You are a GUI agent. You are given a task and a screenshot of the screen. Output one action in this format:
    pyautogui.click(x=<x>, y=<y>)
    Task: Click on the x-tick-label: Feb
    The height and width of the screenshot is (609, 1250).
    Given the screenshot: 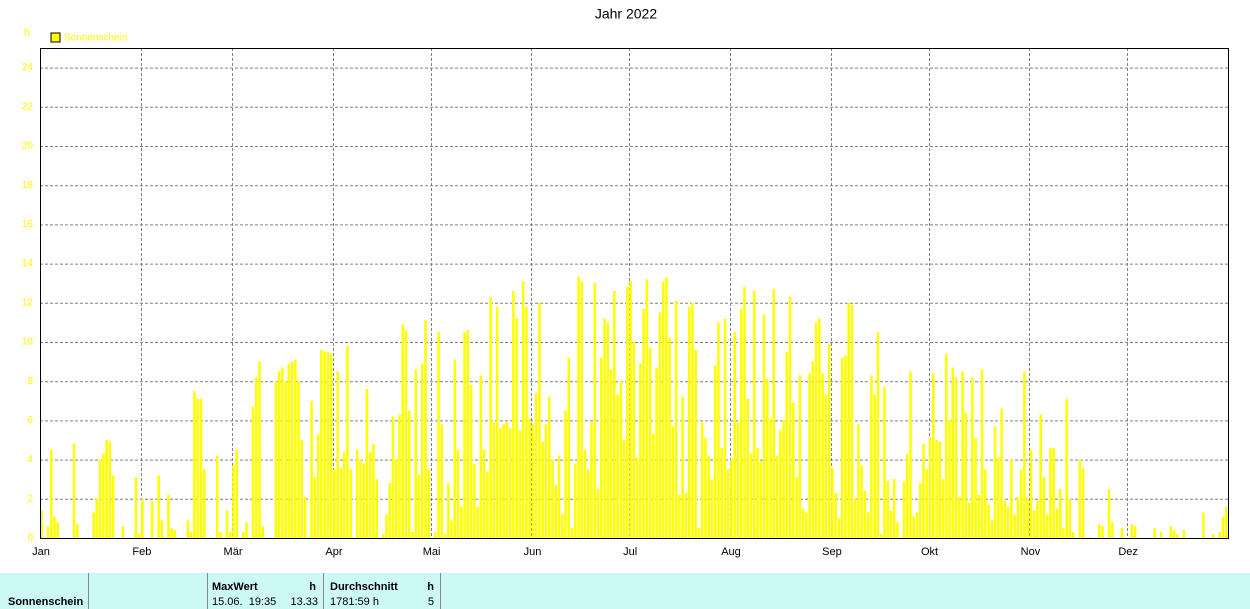 What is the action you would take?
    pyautogui.click(x=141, y=552)
    